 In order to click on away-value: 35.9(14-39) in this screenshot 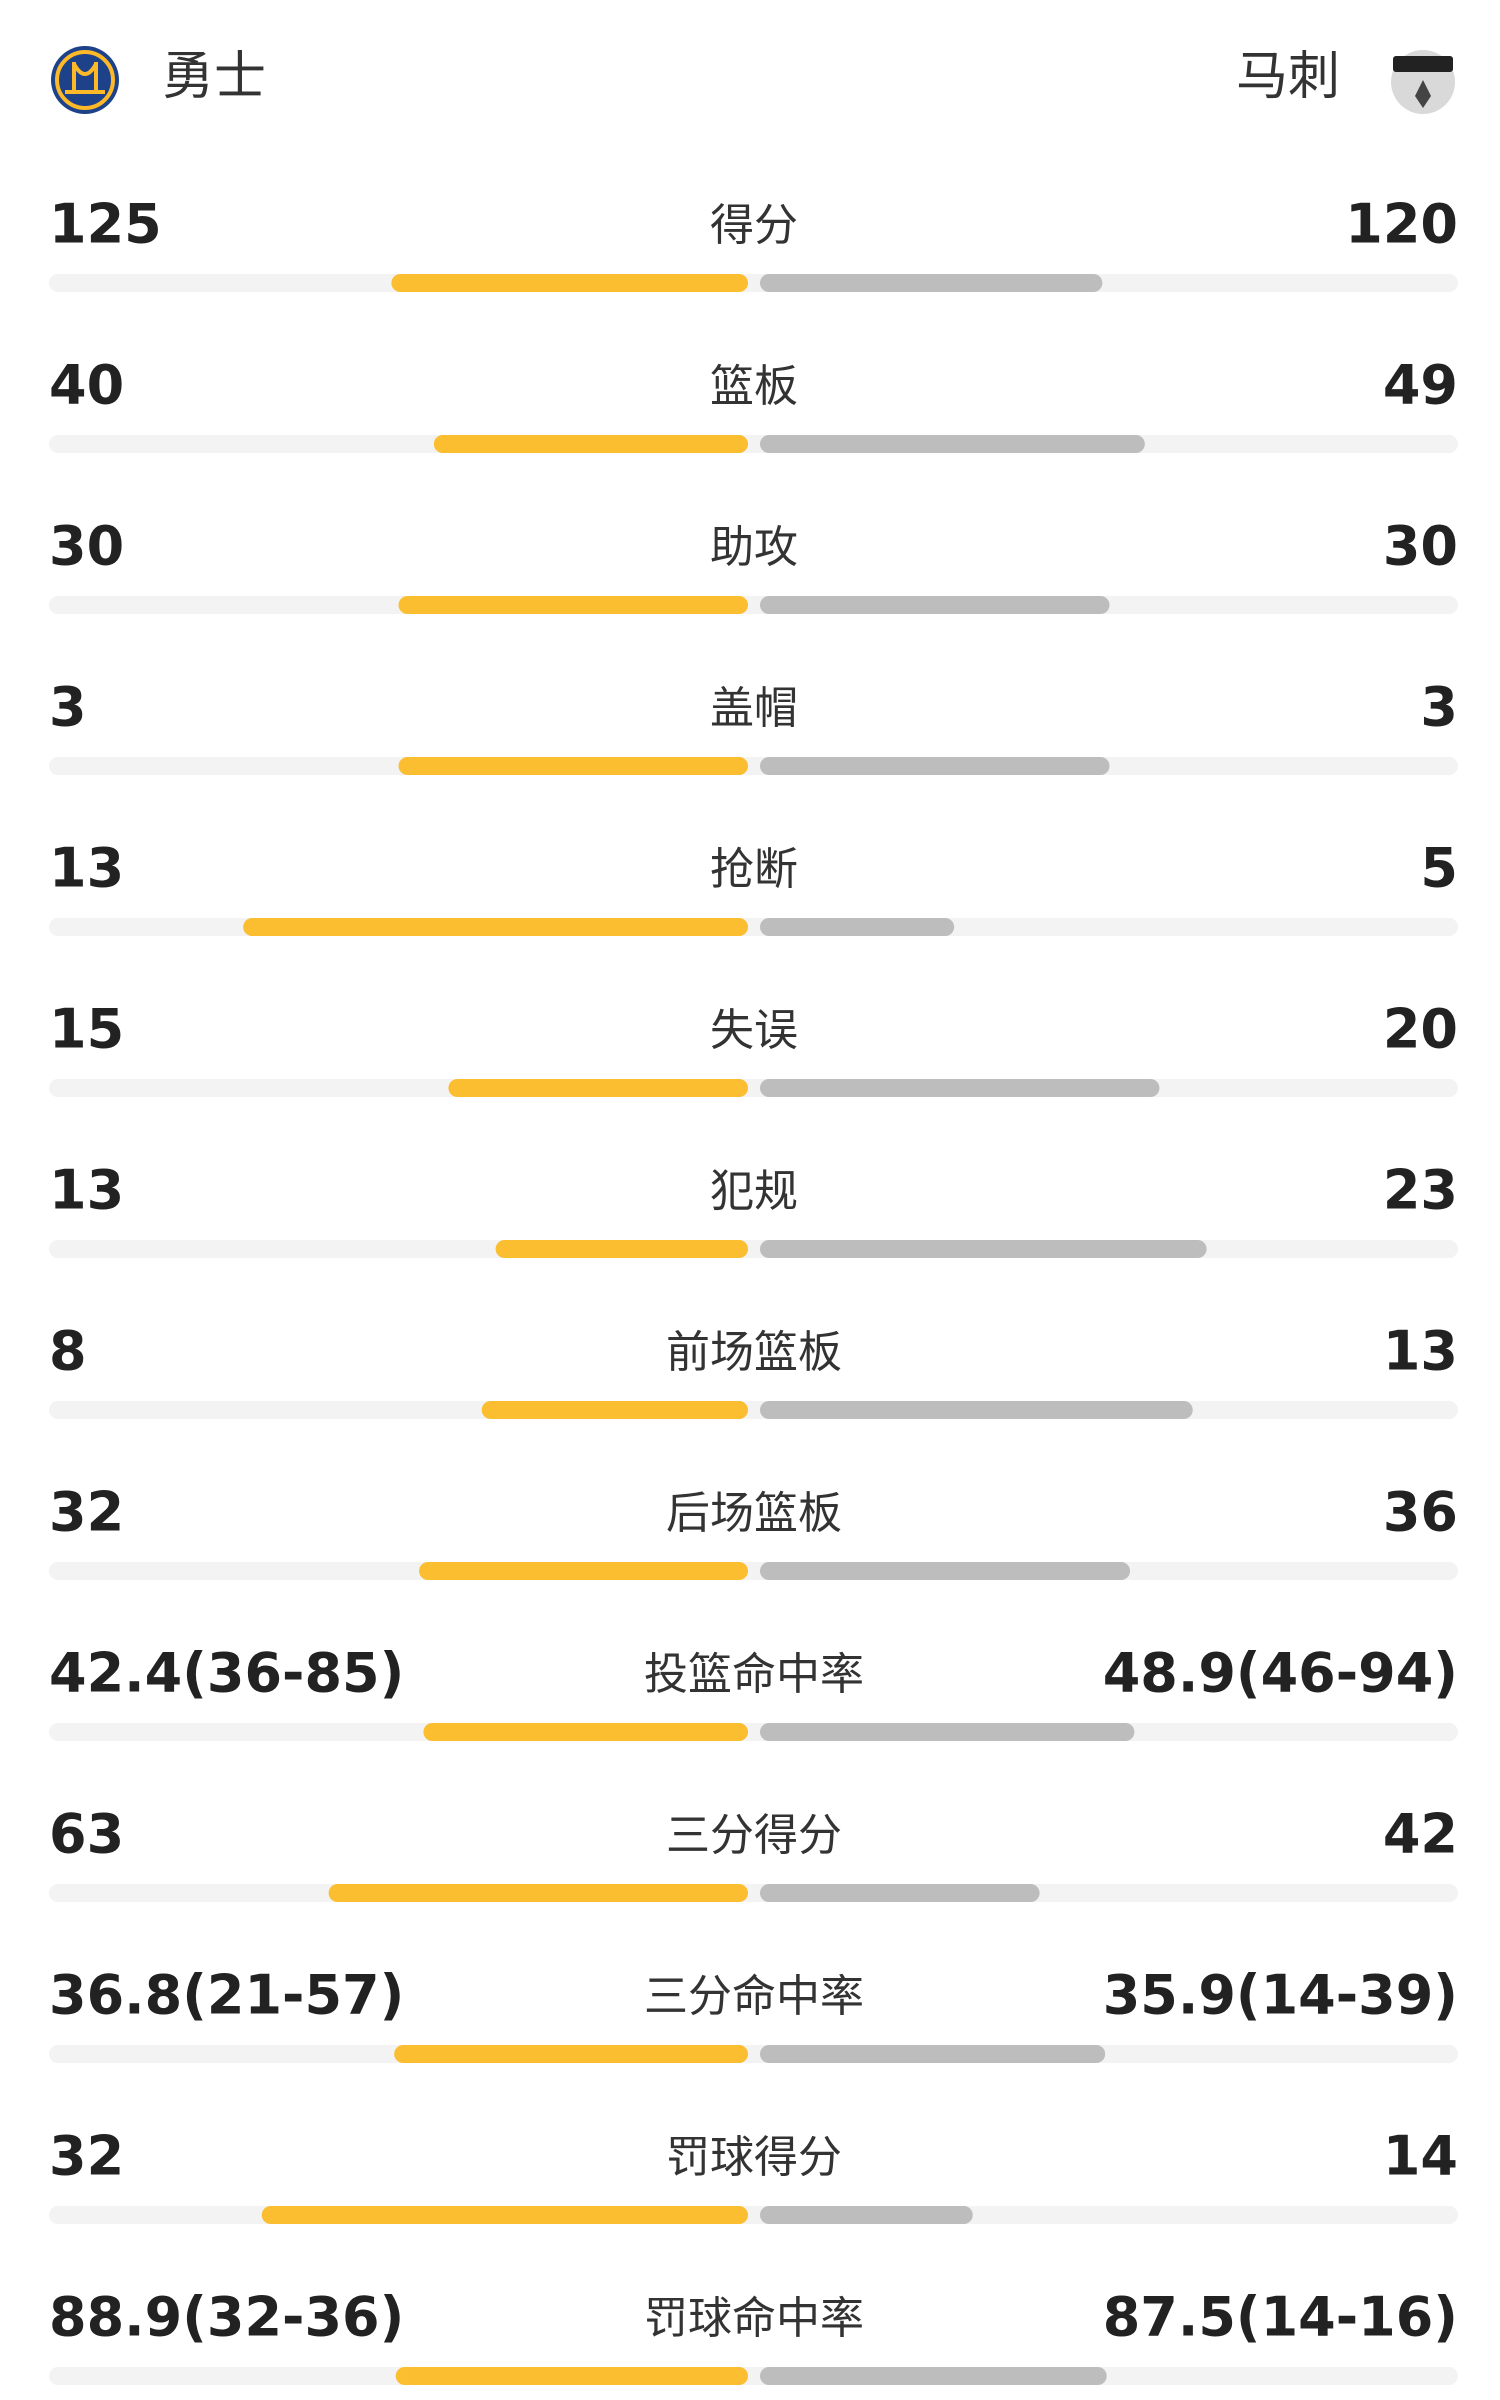, I will do `click(1280, 1995)`.